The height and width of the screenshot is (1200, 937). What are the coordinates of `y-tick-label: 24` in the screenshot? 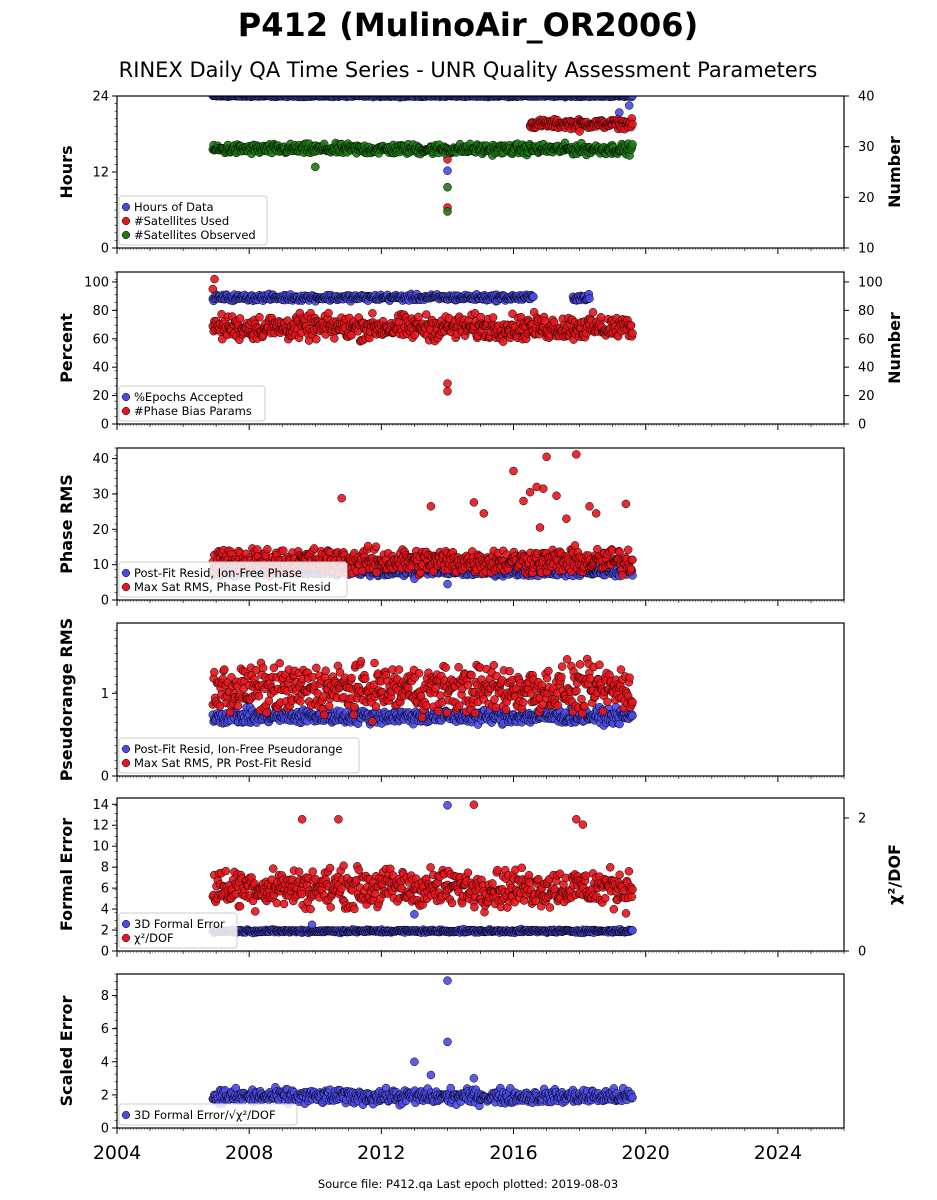 It's located at (100, 97).